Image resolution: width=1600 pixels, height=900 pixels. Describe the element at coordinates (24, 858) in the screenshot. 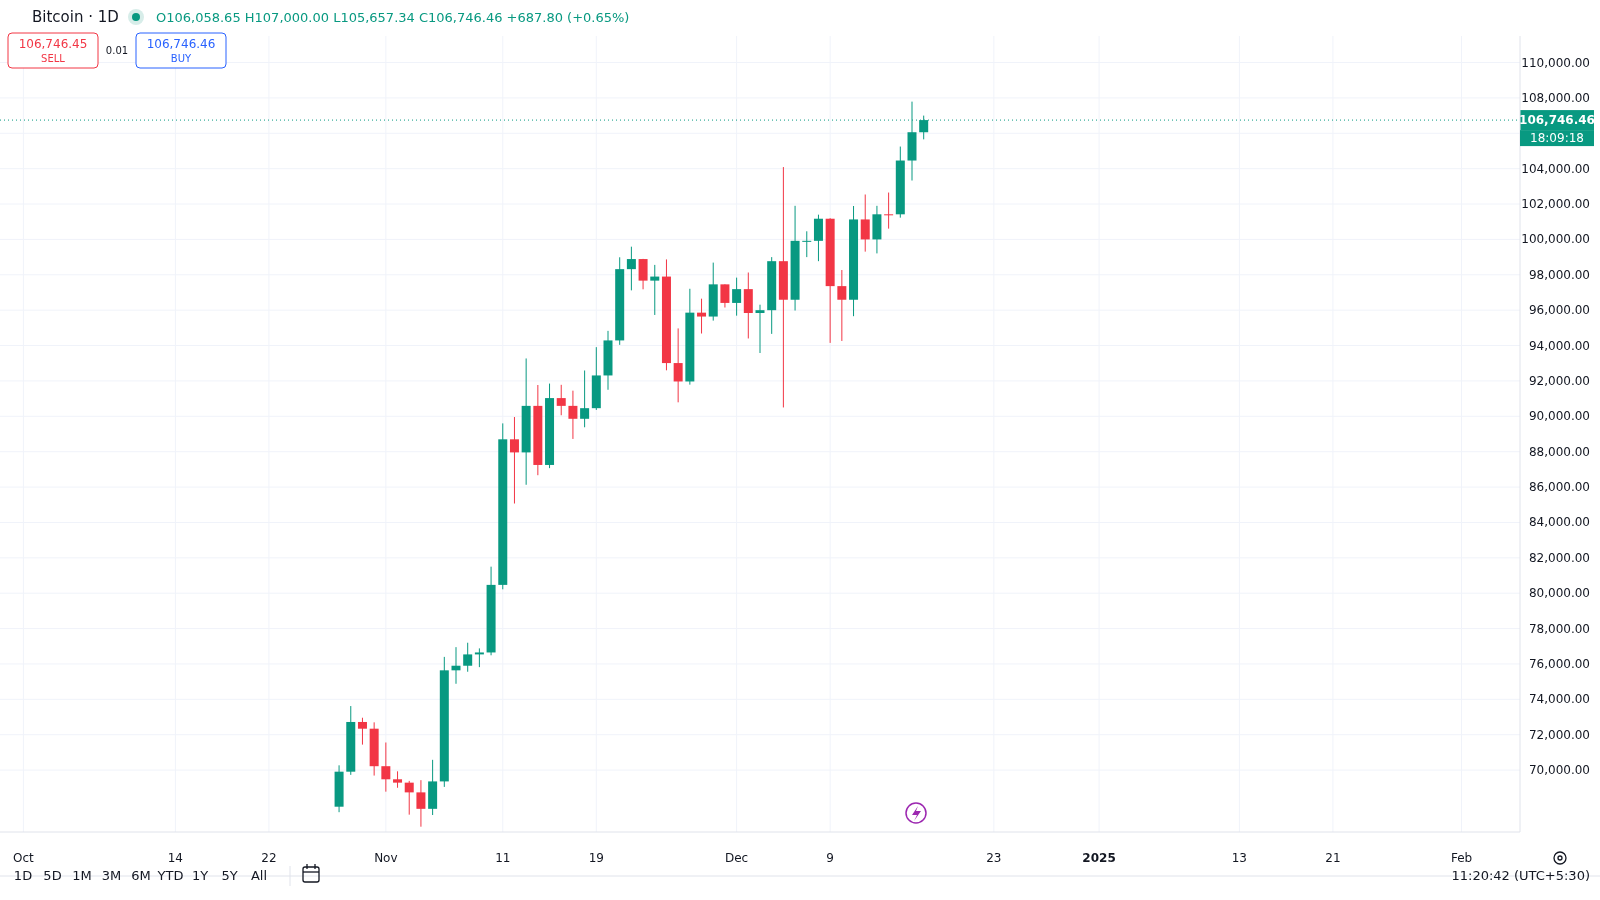

I see `x-tick-label: Oct` at that location.